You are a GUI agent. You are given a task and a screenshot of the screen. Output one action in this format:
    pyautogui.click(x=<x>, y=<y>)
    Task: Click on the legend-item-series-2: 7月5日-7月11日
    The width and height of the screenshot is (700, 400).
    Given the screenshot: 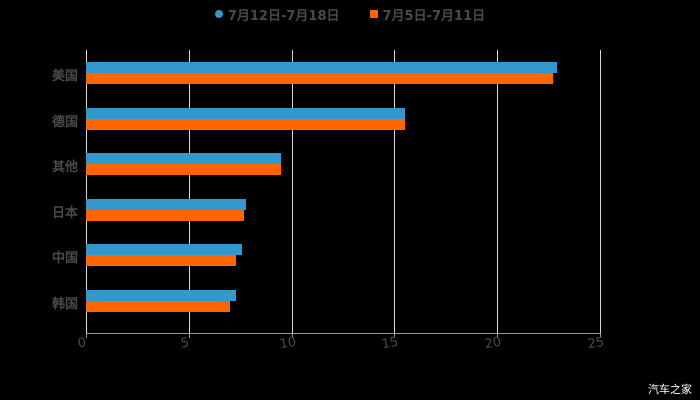 What is the action you would take?
    pyautogui.click(x=427, y=14)
    